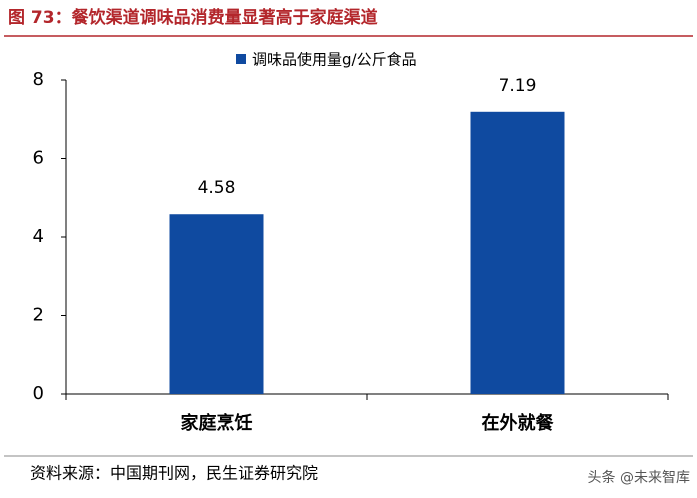 The image size is (697, 498). Describe the element at coordinates (241, 59) in the screenshot. I see `legend-swatch` at that location.